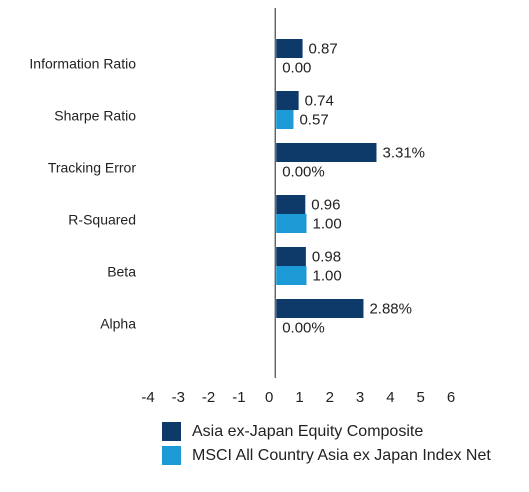 The height and width of the screenshot is (492, 529). I want to click on x-tick-label: 2, so click(330, 397).